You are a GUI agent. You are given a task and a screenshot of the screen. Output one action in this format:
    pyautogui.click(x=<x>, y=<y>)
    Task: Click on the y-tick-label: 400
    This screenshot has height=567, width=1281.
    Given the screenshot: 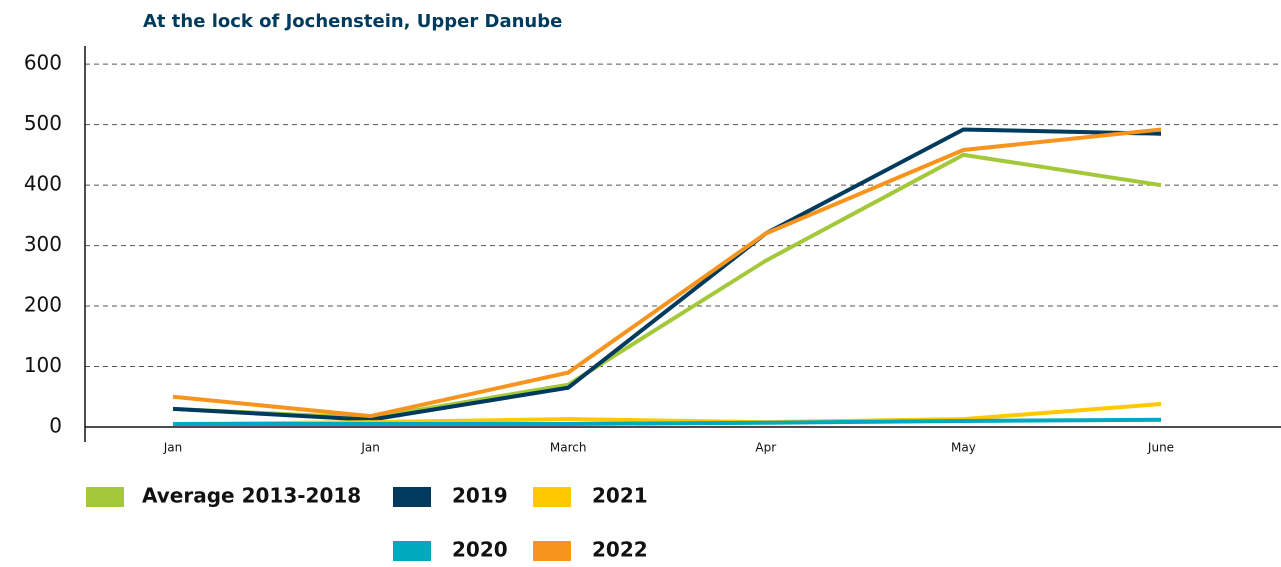 What is the action you would take?
    pyautogui.click(x=43, y=184)
    